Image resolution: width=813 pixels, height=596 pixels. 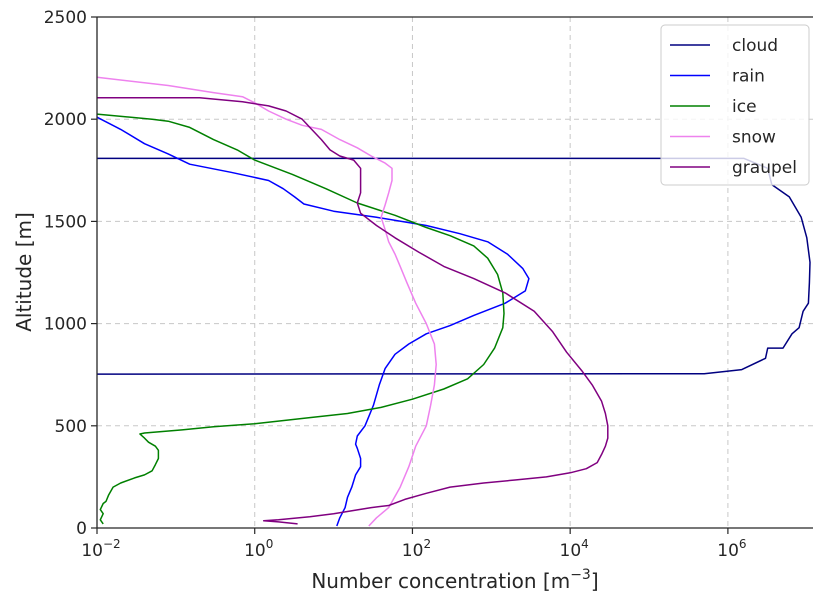 What do you see at coordinates (748, 77) in the screenshot?
I see `rain-legend-label: rain` at bounding box center [748, 77].